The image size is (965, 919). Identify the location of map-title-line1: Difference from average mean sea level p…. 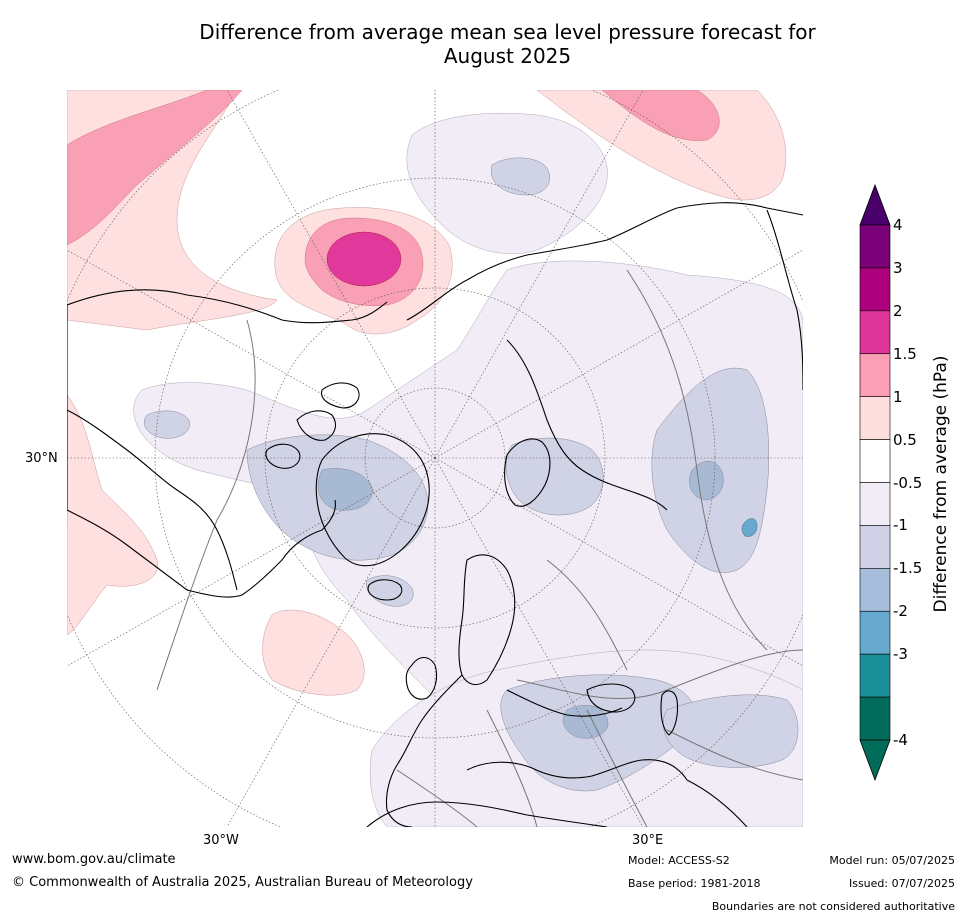
(507, 32).